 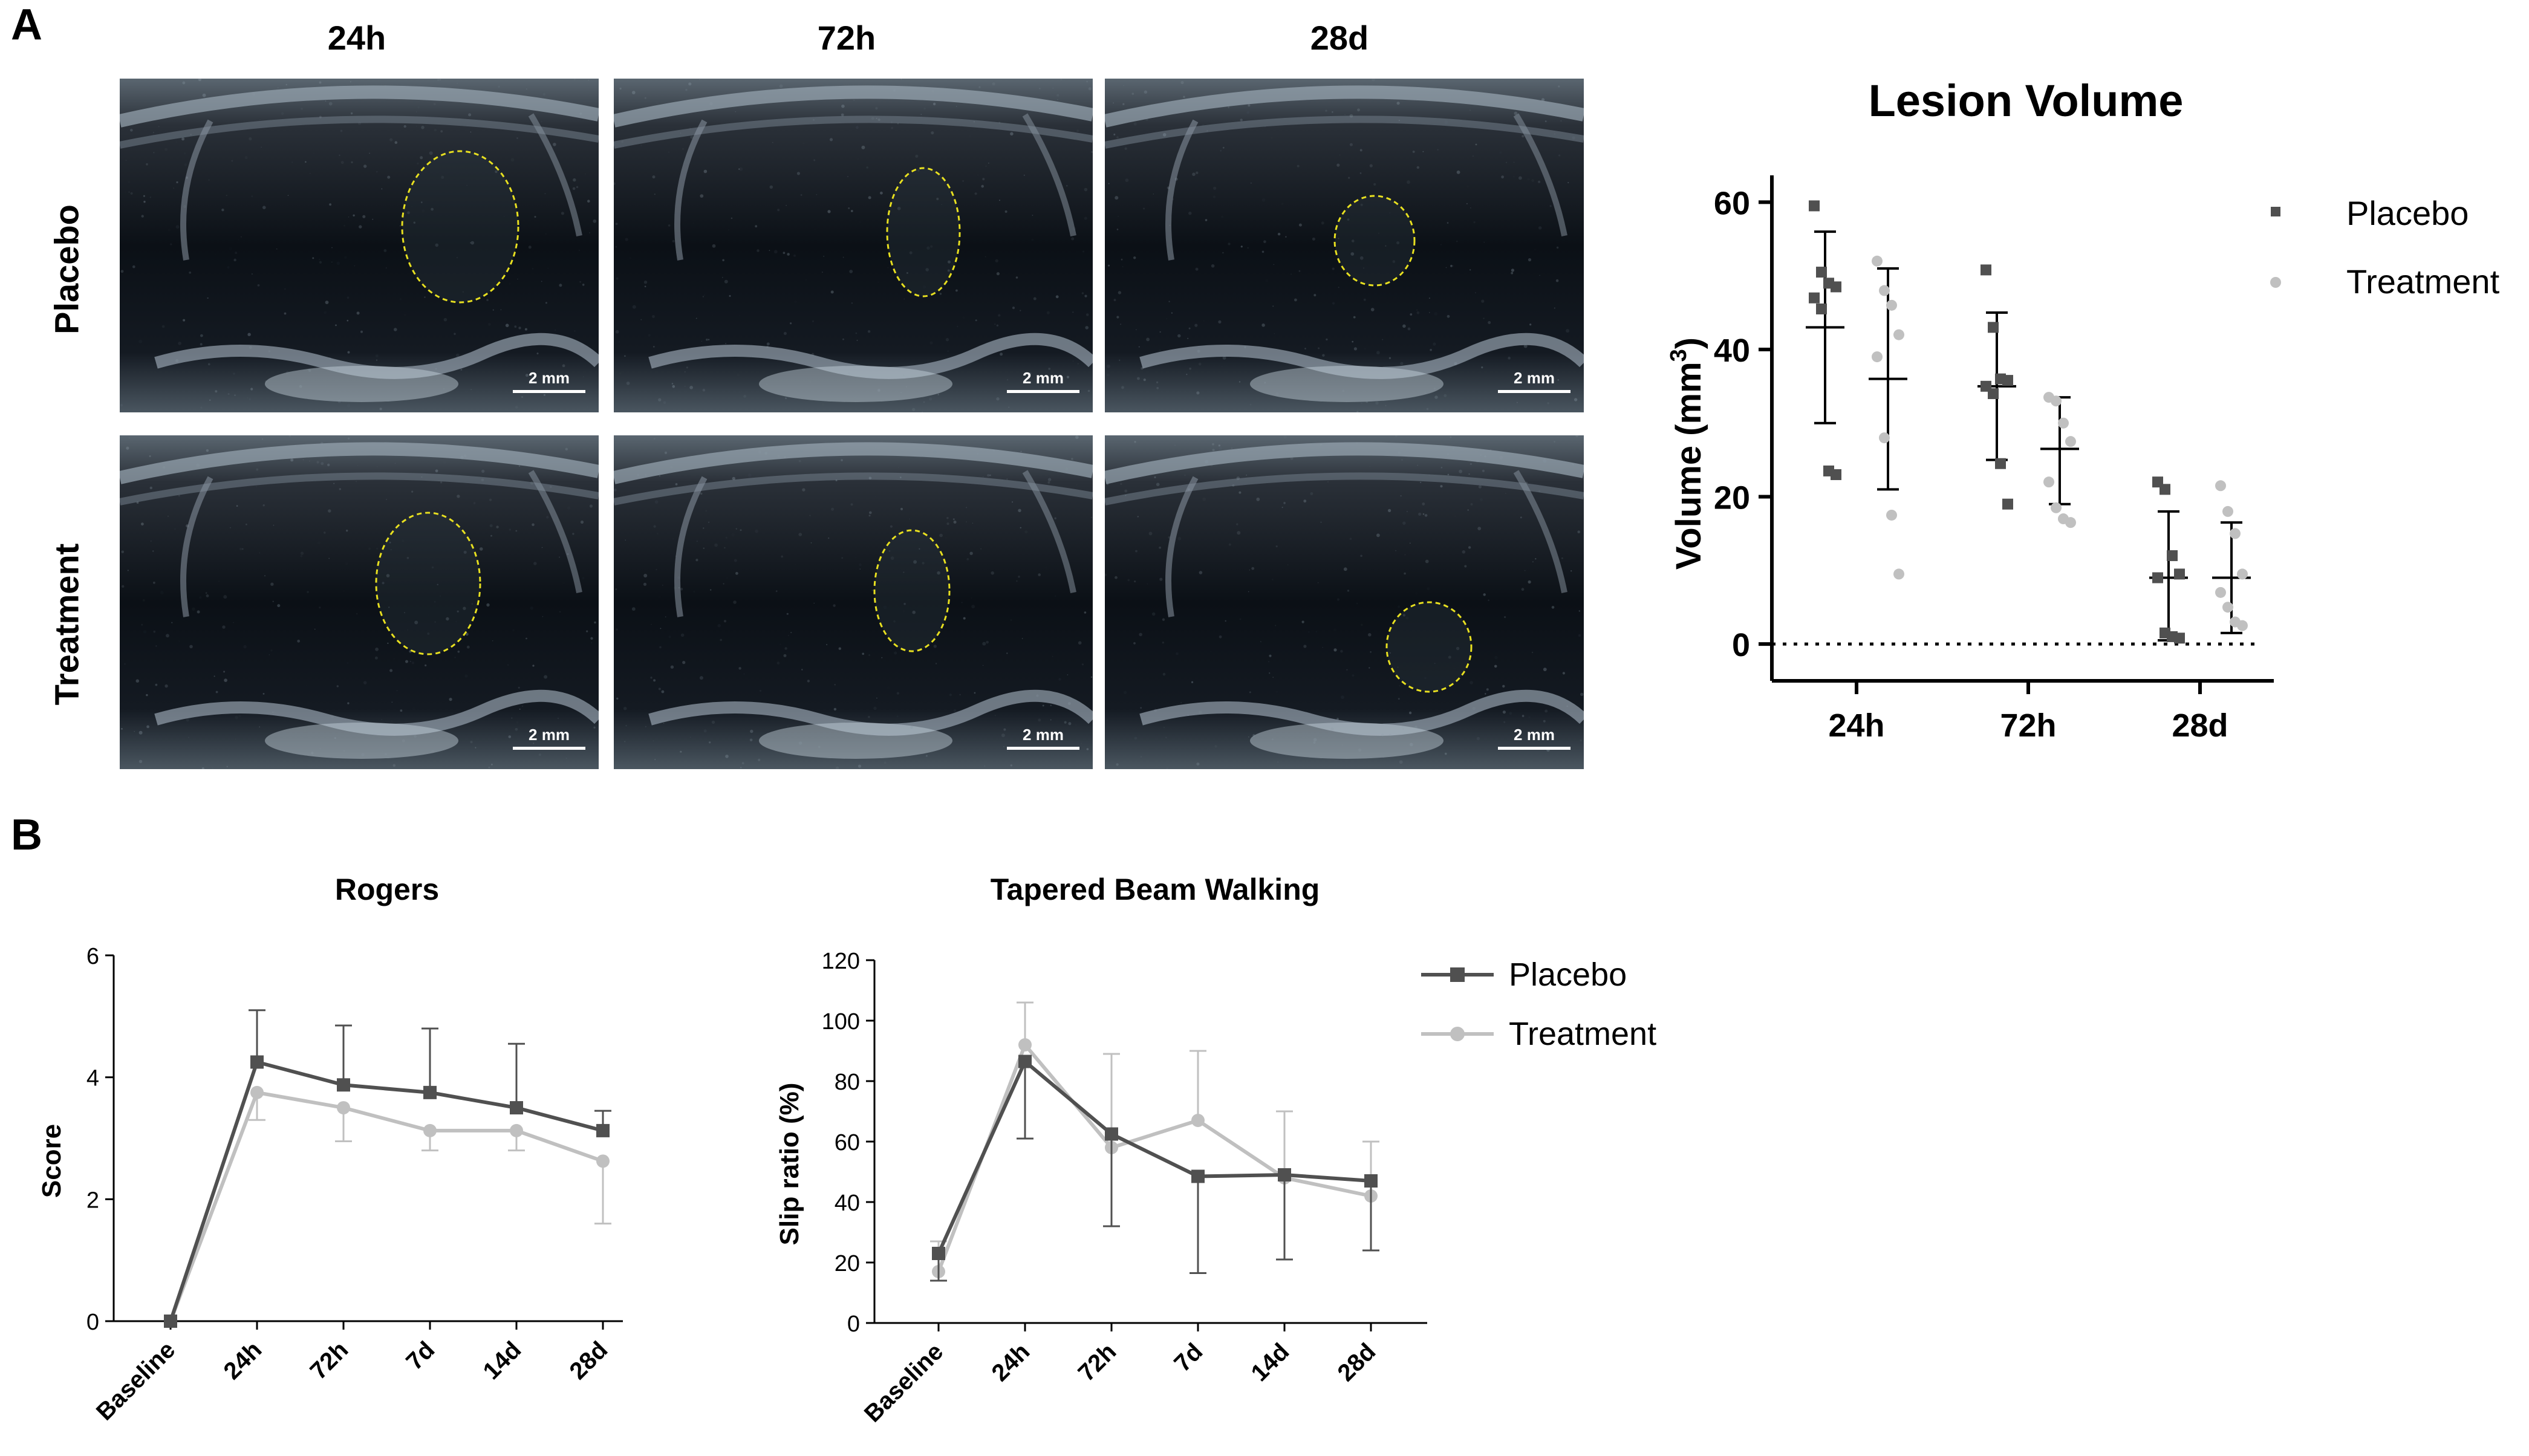 What do you see at coordinates (66, 269) in the screenshot?
I see `row-header-placebo: Placebo` at bounding box center [66, 269].